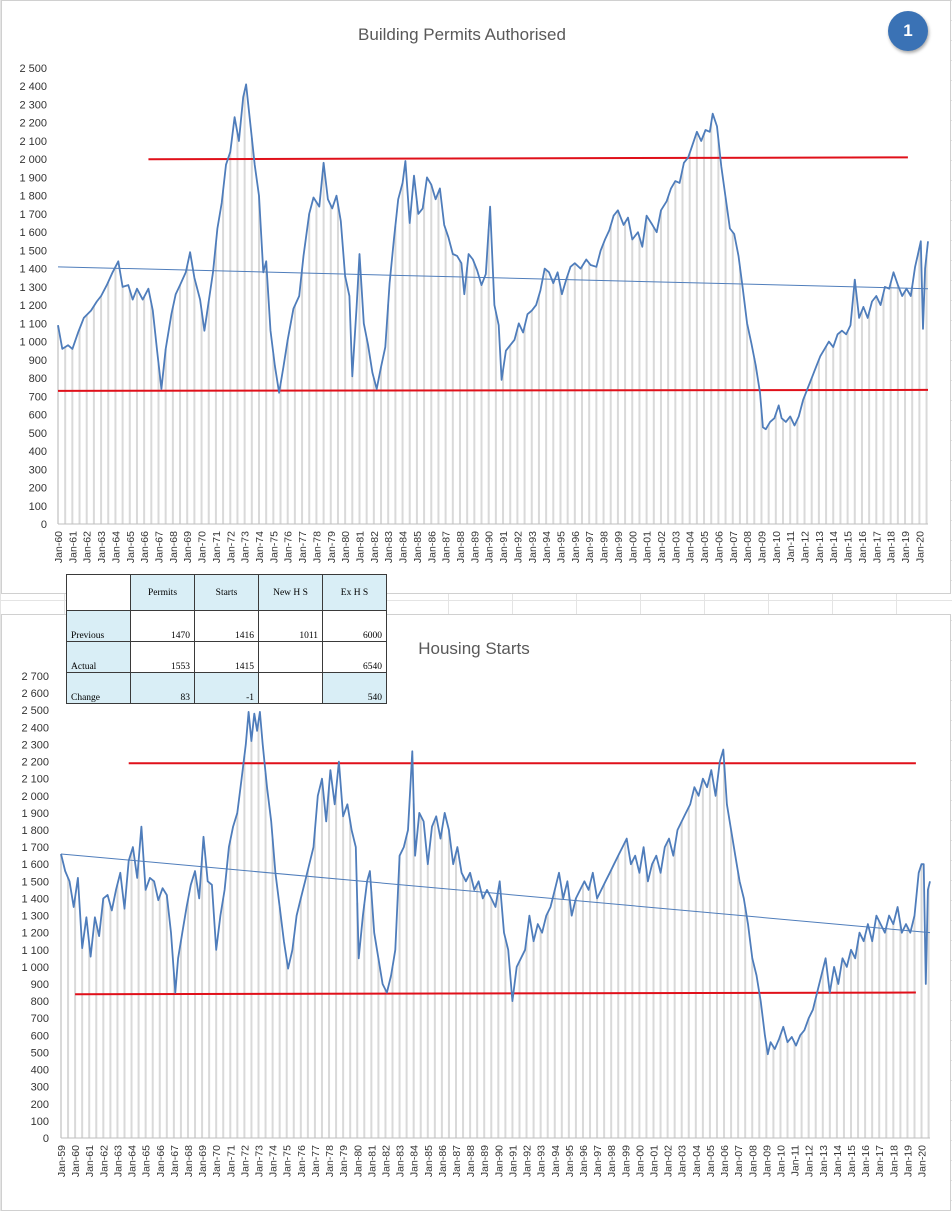 The image size is (952, 1211). Describe the element at coordinates (354, 626) in the screenshot. I see `stats-cell: 6000` at that location.